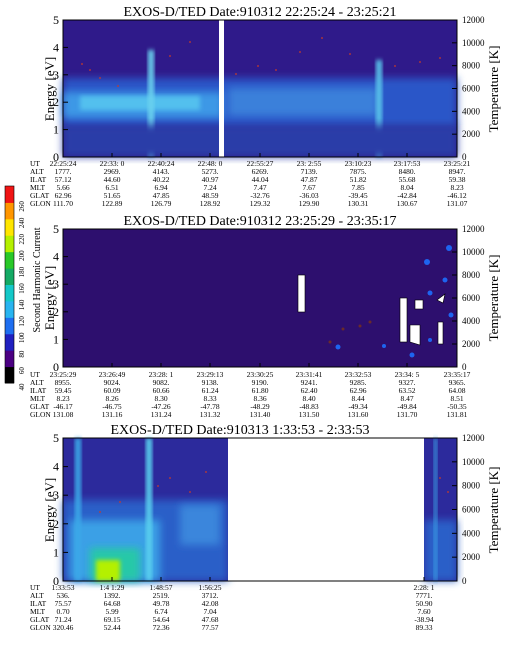 This screenshot has width=505, height=649. Describe the element at coordinates (407, 179) in the screenshot. I see `orbit-row-value: 55.68` at that location.